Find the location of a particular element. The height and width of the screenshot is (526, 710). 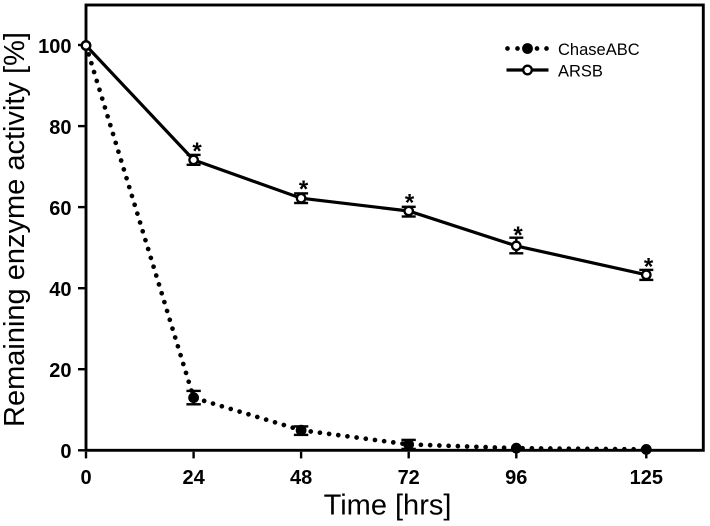

svg-text: ChaseABC is located at coordinates (599, 50).